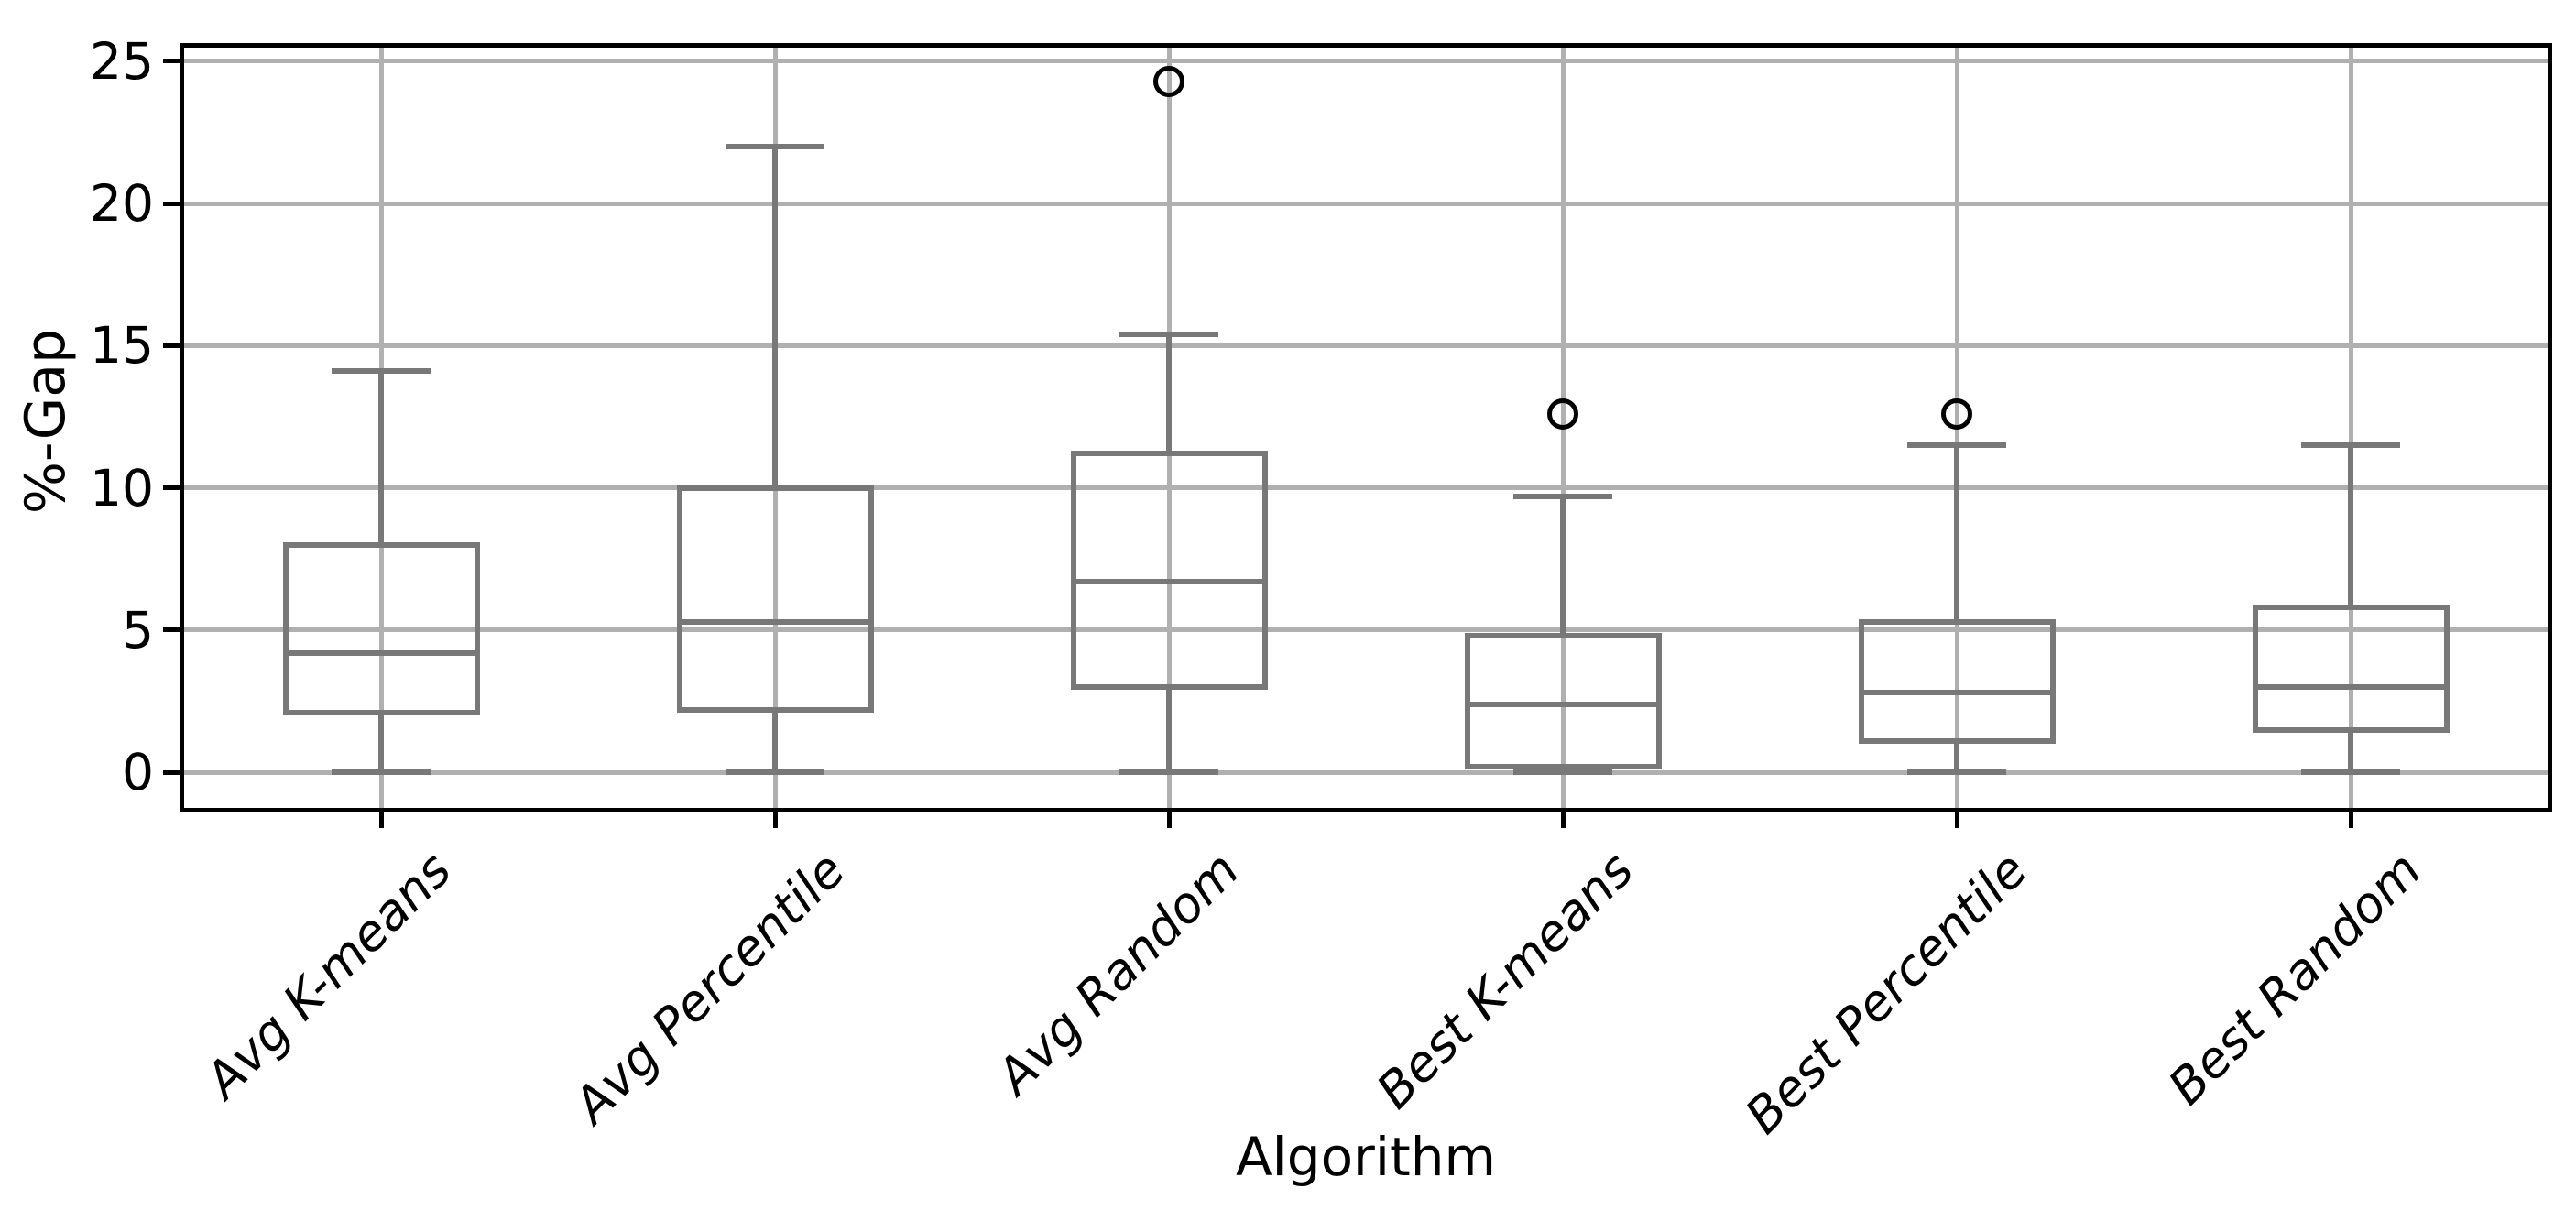  I want to click on y-tick-label: 5, so click(138, 630).